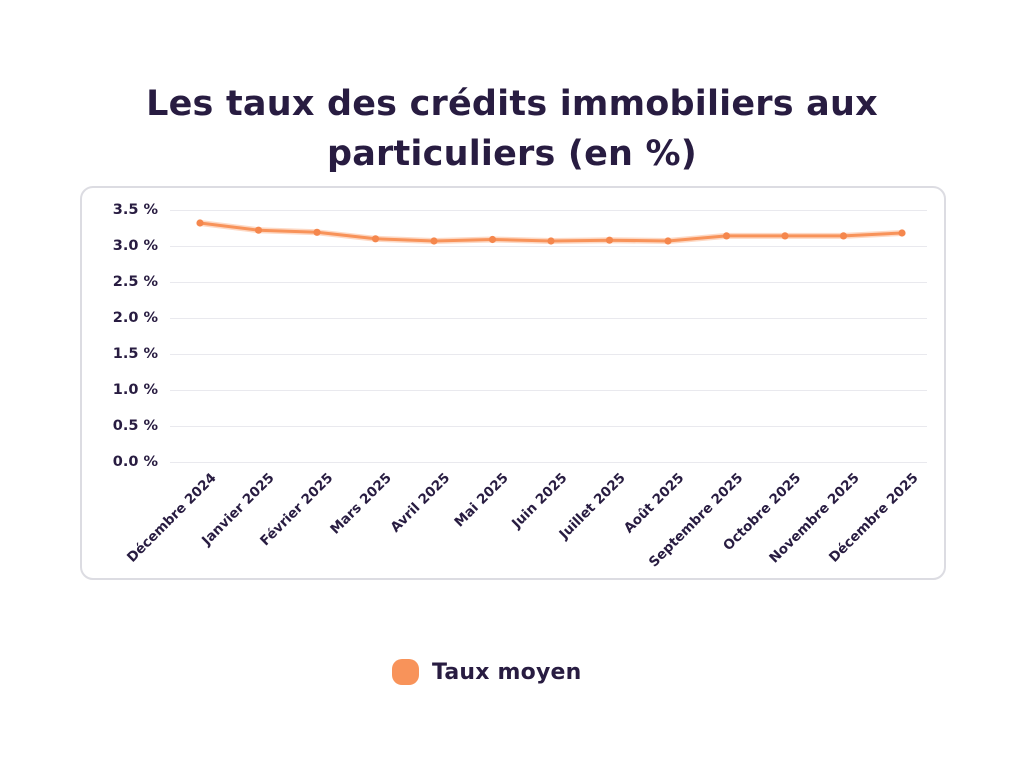  I want to click on data-point-Avril 2025, so click(434, 241).